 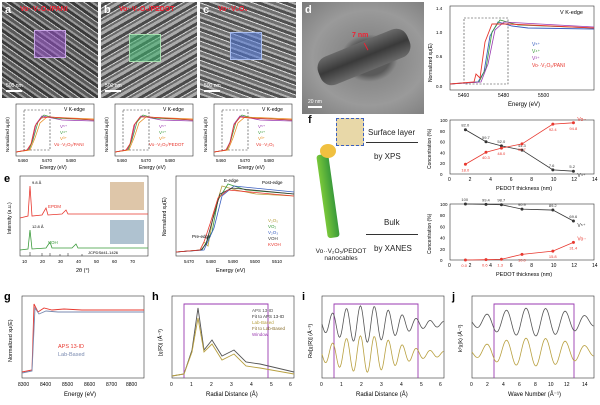 What do you see at coordinates (64, 126) in the screenshot?
I see `legend-a-0: V⁵⁺` at bounding box center [64, 126].